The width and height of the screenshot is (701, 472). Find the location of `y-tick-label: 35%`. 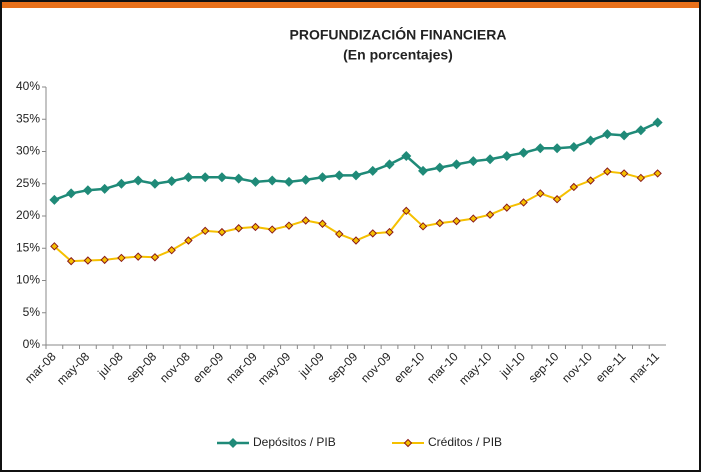

y-tick-label: 35% is located at coordinates (28, 118).